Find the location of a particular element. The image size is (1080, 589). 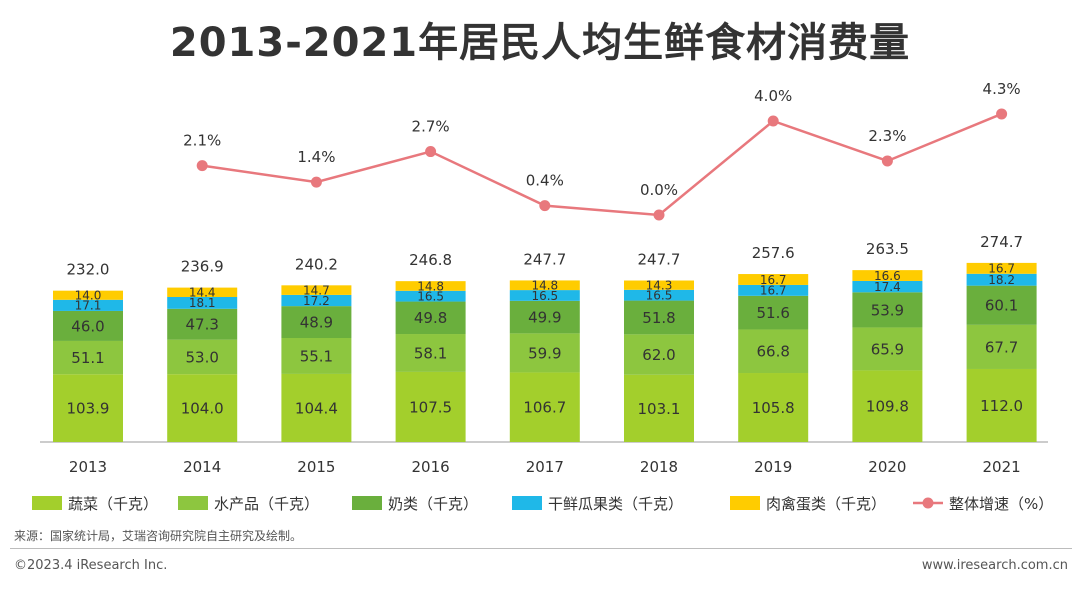

website-link: www.iresearch.com.cn is located at coordinates (994, 565).